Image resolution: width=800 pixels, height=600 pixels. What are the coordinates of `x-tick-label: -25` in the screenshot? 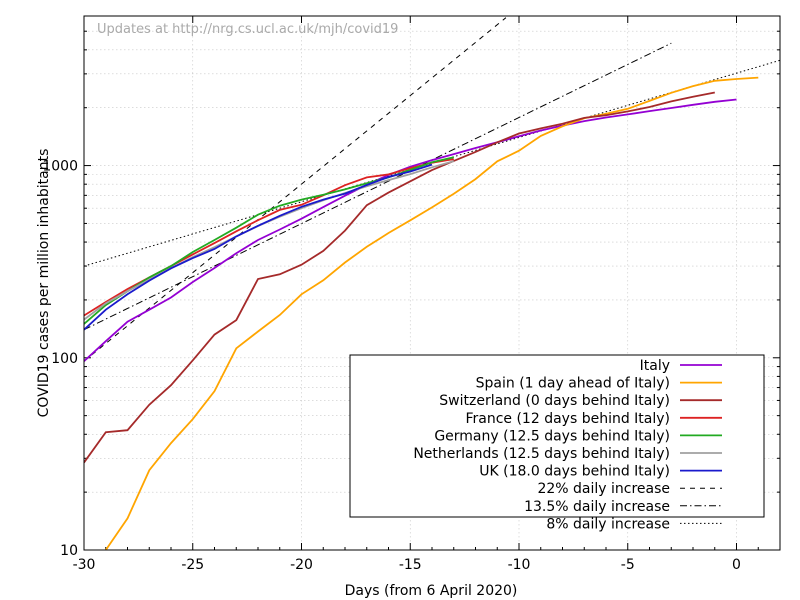 It's located at (192, 565).